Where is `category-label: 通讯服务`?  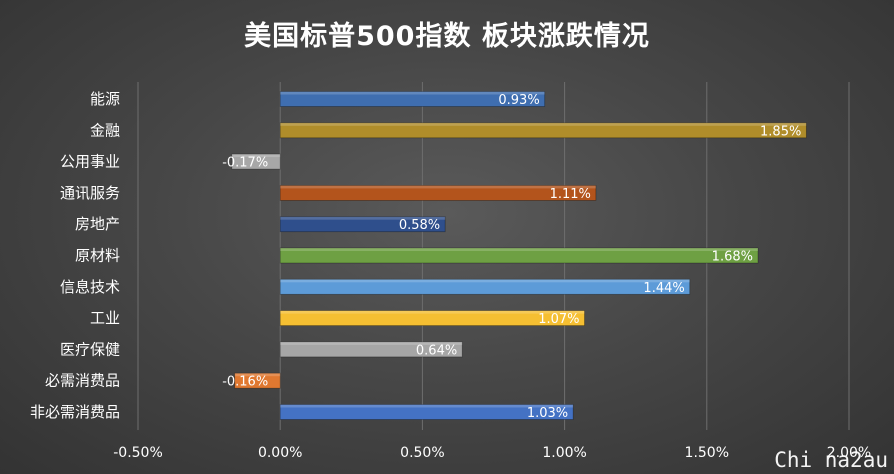 category-label: 通讯服务 is located at coordinates (90, 193).